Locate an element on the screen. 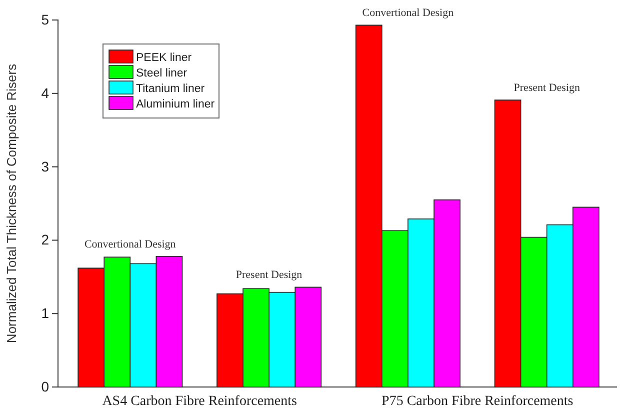 Image resolution: width=622 pixels, height=410 pixels. y-tick-label: 1 is located at coordinates (45, 313).